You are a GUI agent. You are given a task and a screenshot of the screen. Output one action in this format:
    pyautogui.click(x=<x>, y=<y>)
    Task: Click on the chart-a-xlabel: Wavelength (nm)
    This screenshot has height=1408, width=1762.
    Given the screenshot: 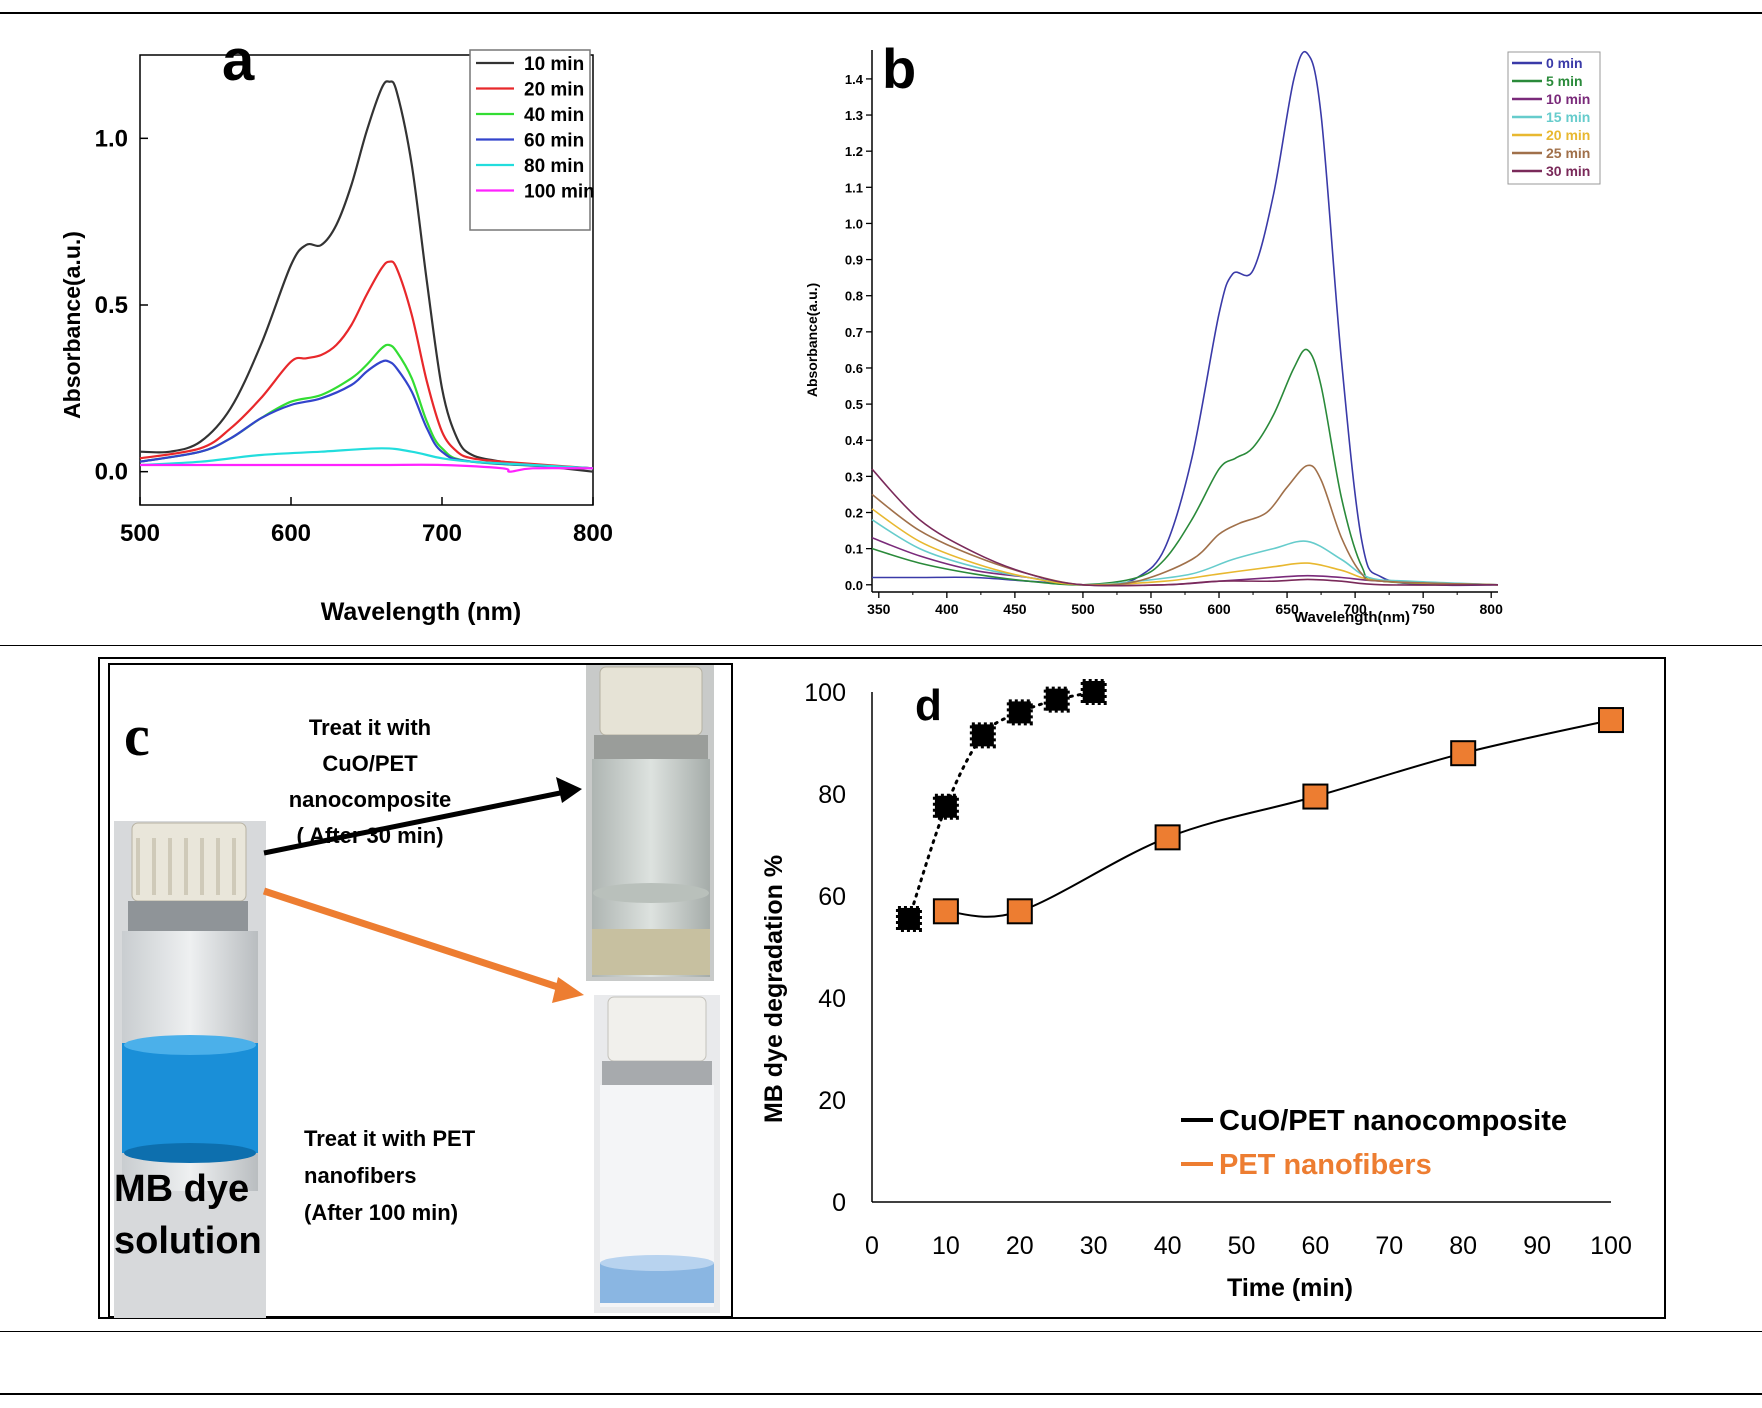 What is the action you would take?
    pyautogui.click(x=421, y=612)
    